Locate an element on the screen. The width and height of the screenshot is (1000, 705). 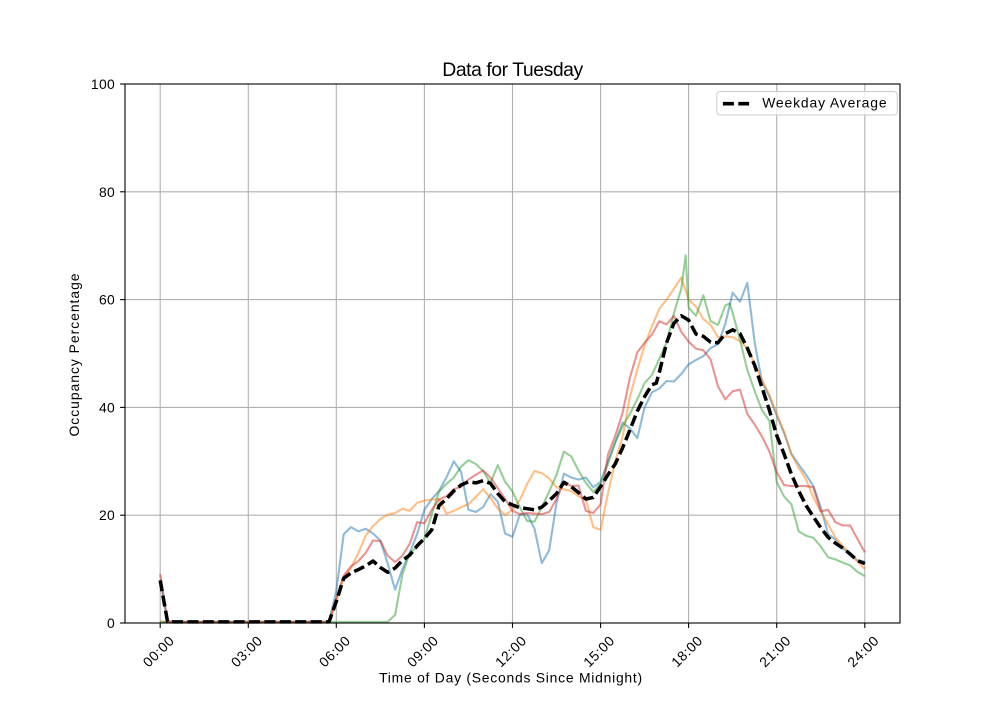
svg-text: Occupancy Percentage is located at coordinates (74, 355).